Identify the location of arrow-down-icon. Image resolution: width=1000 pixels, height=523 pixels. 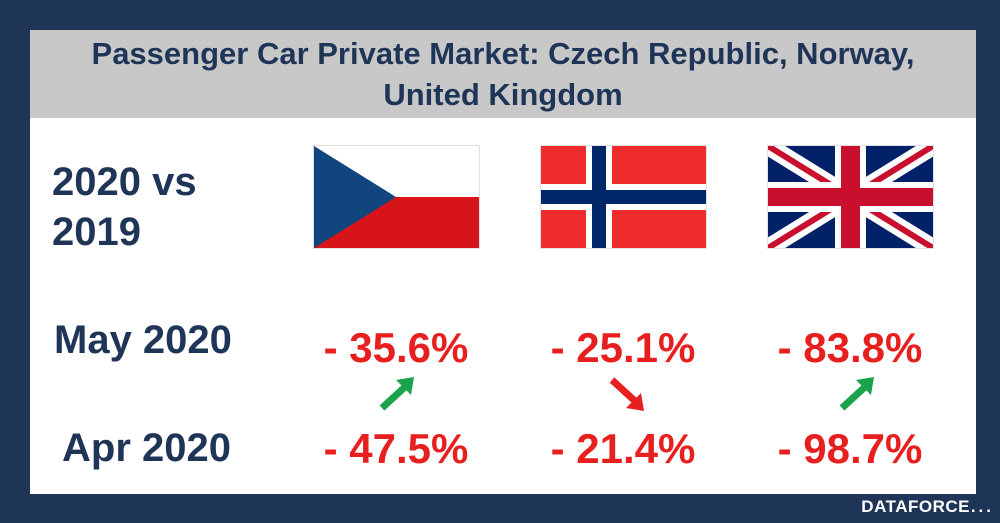
(628, 394).